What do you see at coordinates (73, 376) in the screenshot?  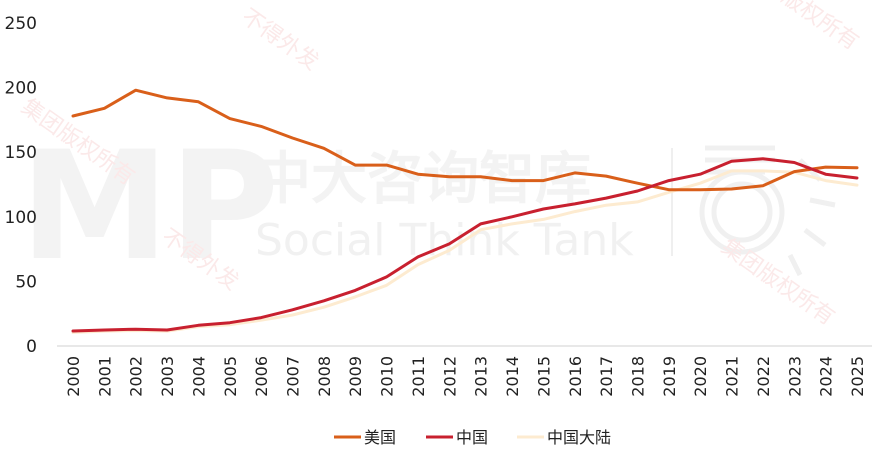 I see `x-tick-label: 2000` at bounding box center [73, 376].